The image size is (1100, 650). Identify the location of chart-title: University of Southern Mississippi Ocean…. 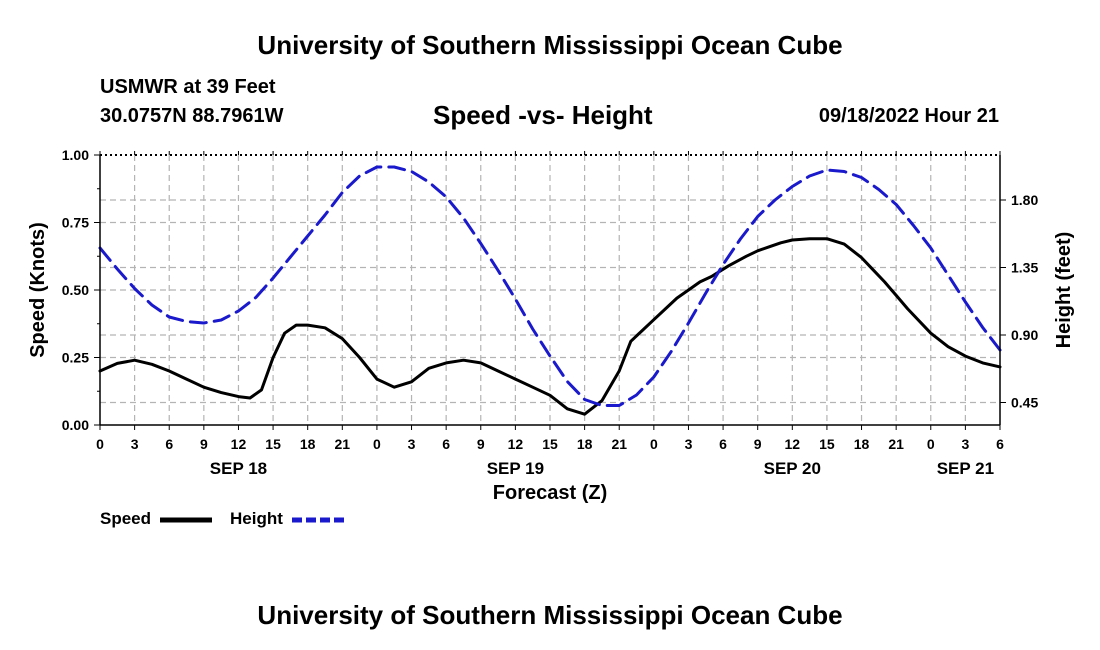
(550, 45).